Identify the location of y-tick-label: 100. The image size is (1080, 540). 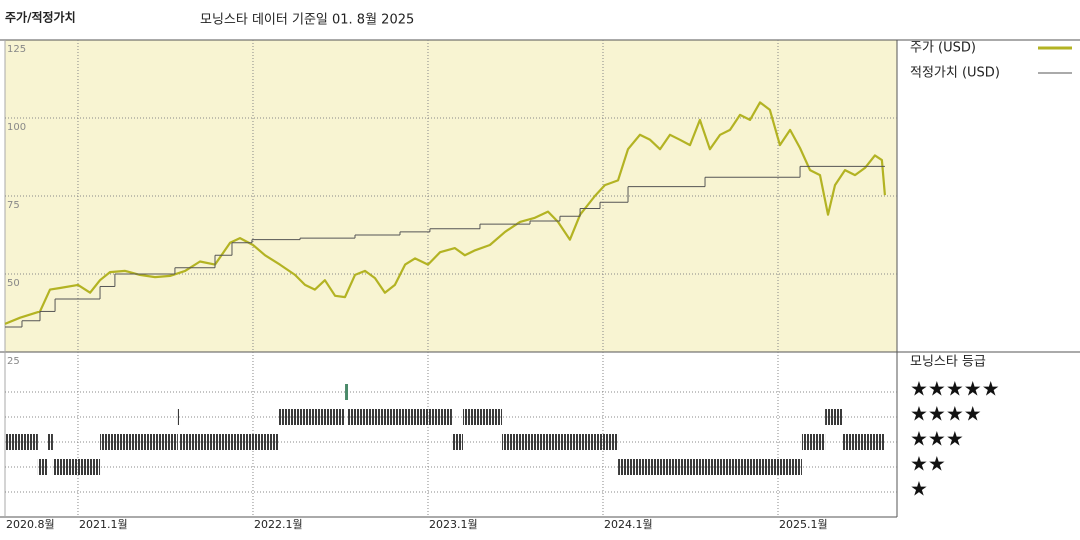
(16, 127).